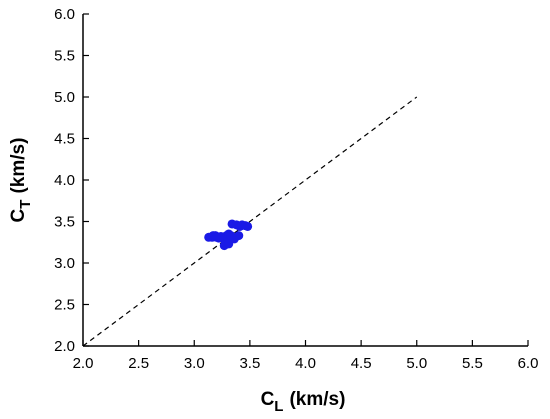 Image resolution: width=550 pixels, height=419 pixels. I want to click on x-tick-label: 4.0, so click(305, 363).